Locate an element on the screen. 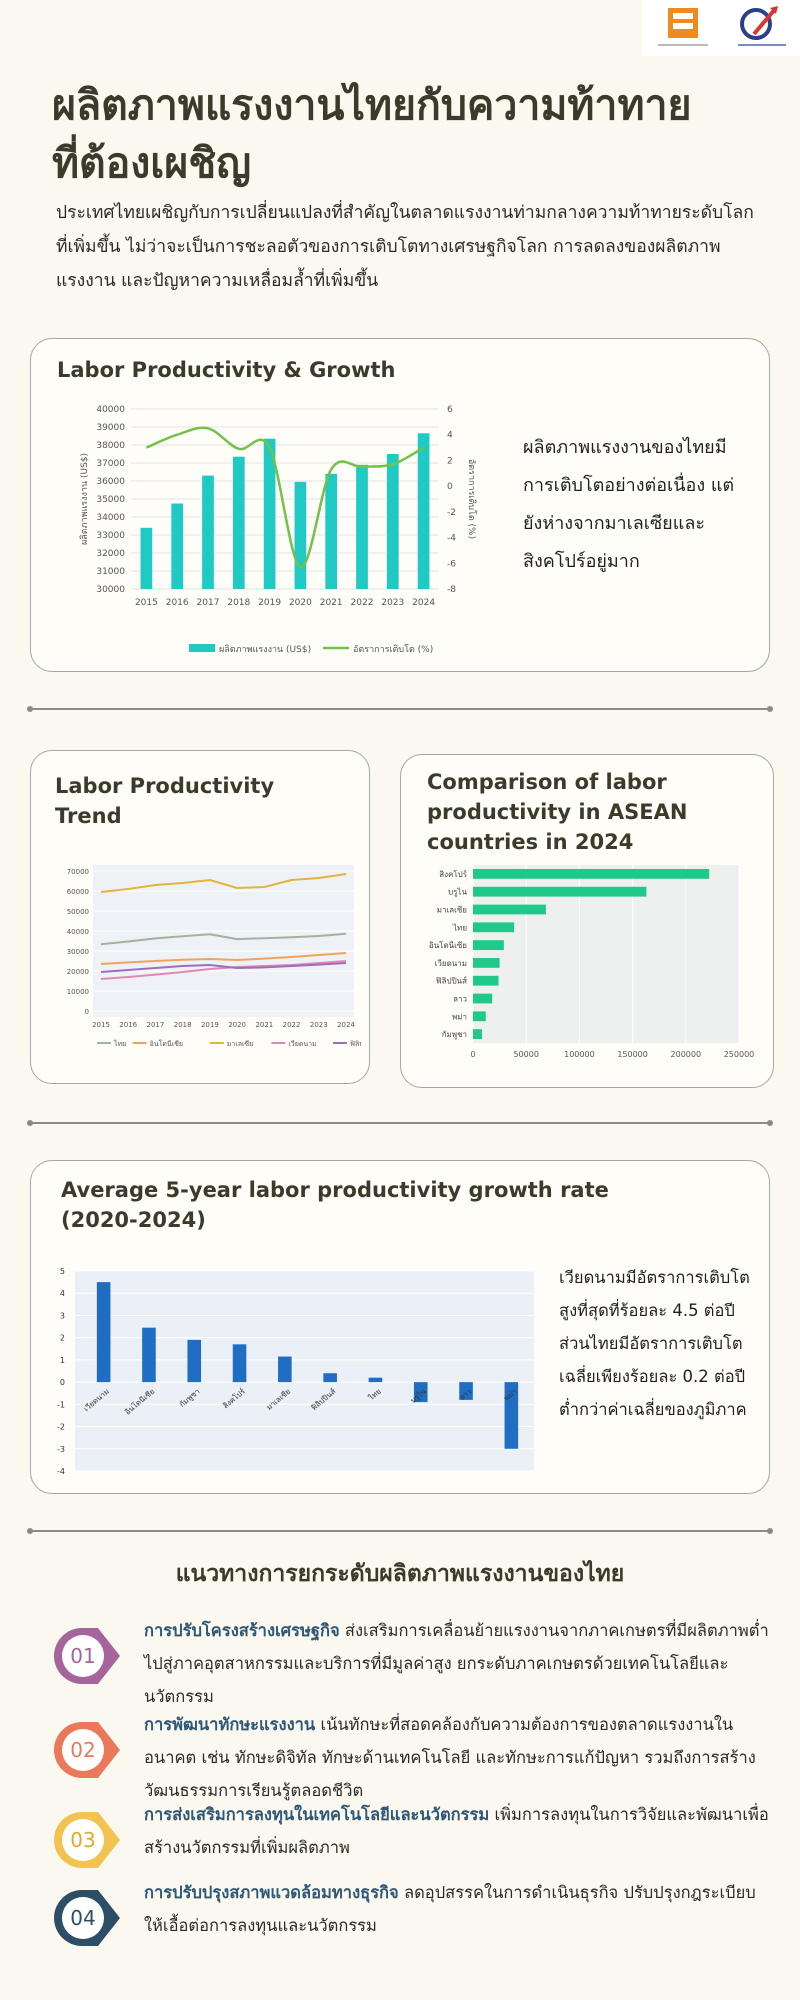 This screenshot has width=800, height=2000. y-tick-label: 32000 is located at coordinates (110, 554).